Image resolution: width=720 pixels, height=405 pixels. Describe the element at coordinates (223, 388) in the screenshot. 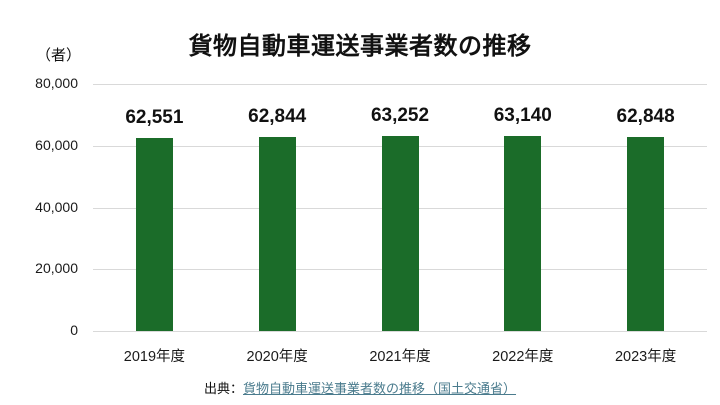

I see `source-prefix-label: 出典：` at that location.